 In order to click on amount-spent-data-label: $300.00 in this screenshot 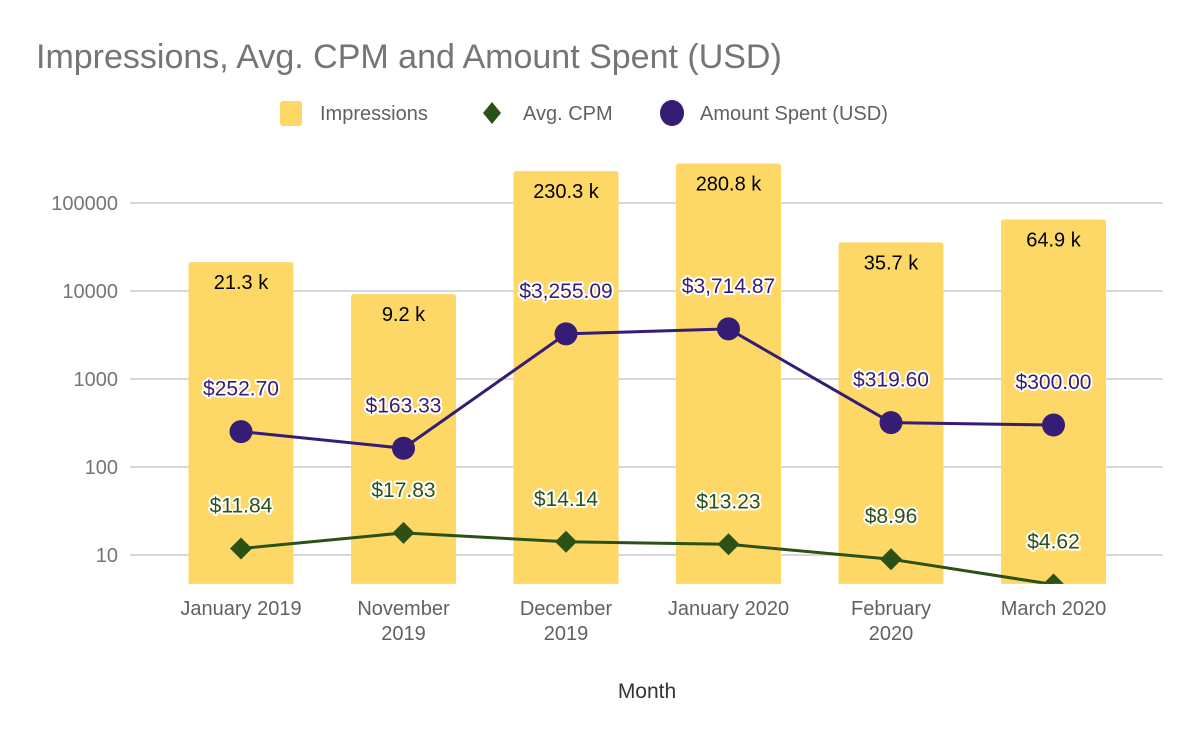, I will do `click(1054, 382)`.